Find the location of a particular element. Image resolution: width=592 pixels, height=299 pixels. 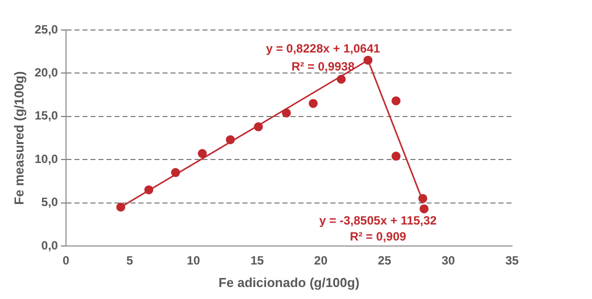

y-tick-label: 0,0 is located at coordinates (49, 245).